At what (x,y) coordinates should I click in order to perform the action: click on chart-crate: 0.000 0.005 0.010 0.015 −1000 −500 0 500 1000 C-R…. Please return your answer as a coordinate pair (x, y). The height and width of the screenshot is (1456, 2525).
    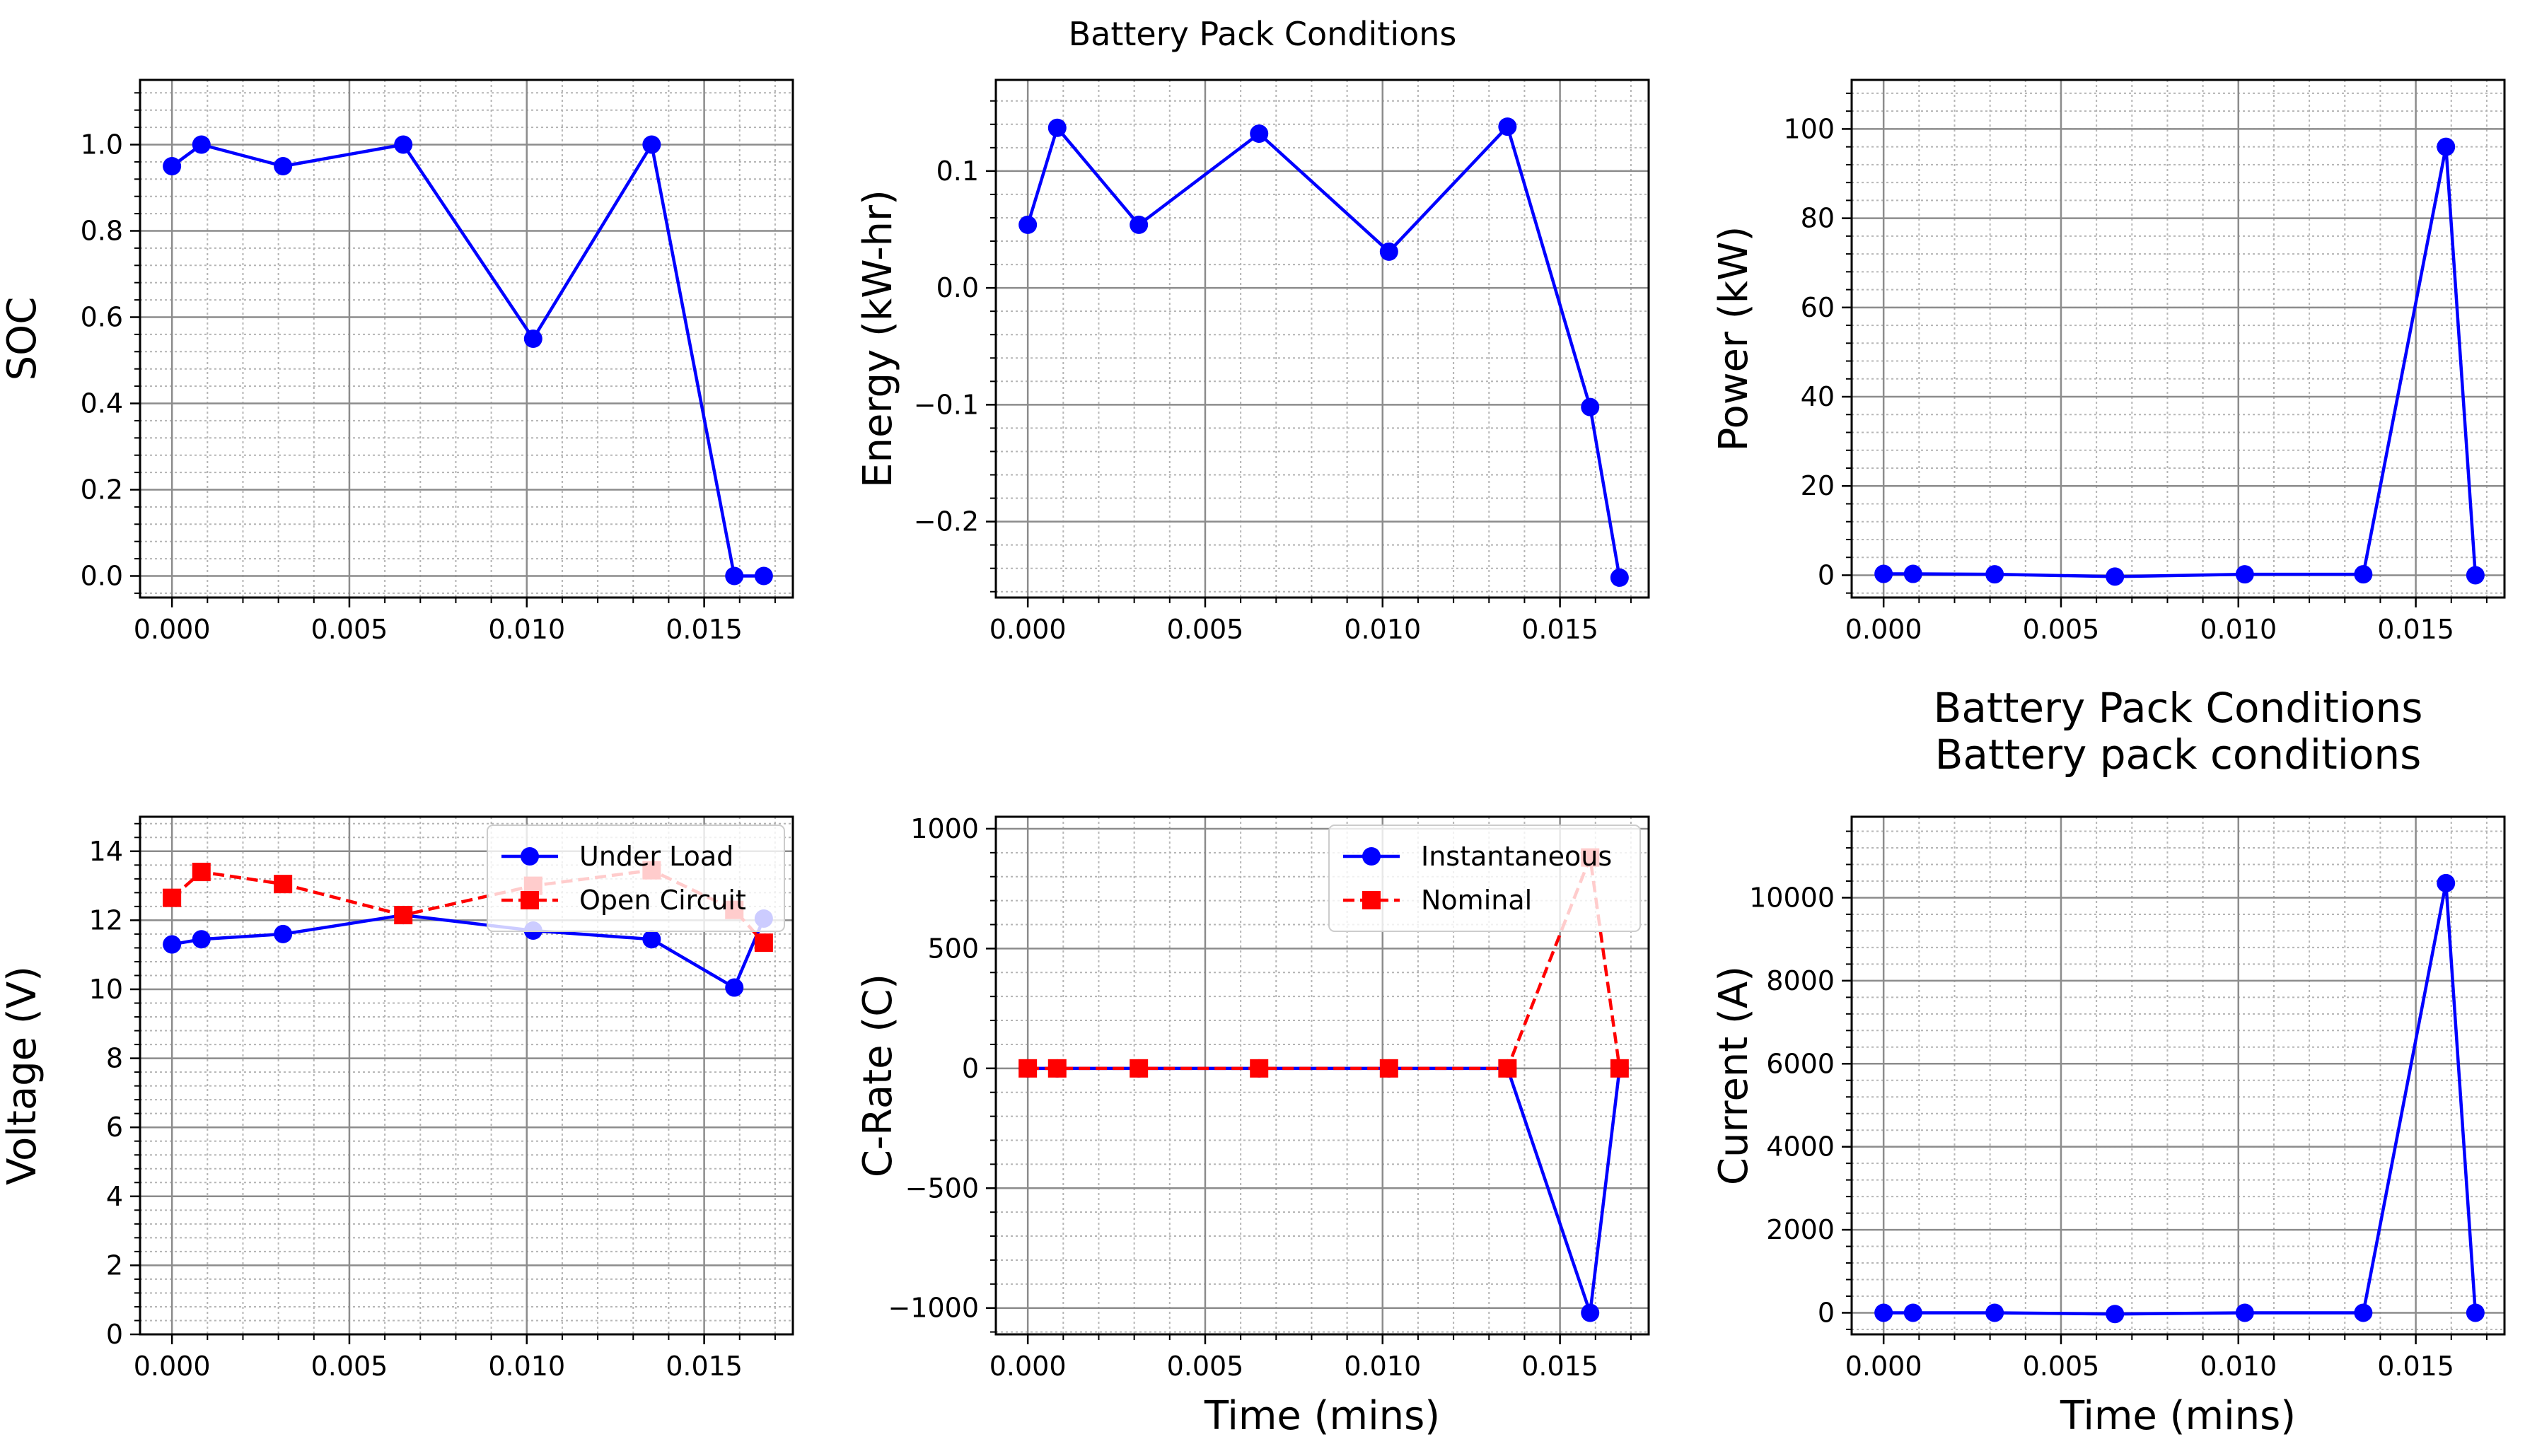
    Looking at the image, I should click on (1252, 1126).